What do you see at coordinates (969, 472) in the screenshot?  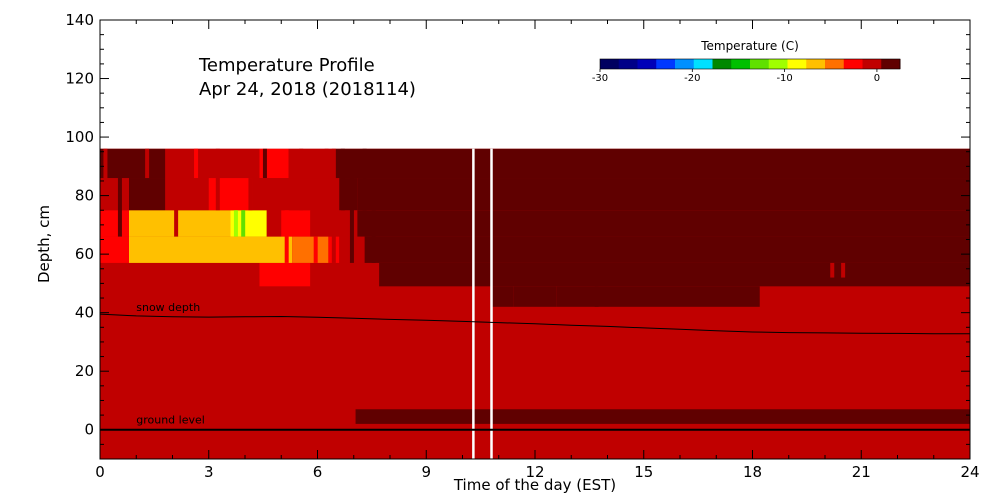 I see `x-tick-label: 24` at bounding box center [969, 472].